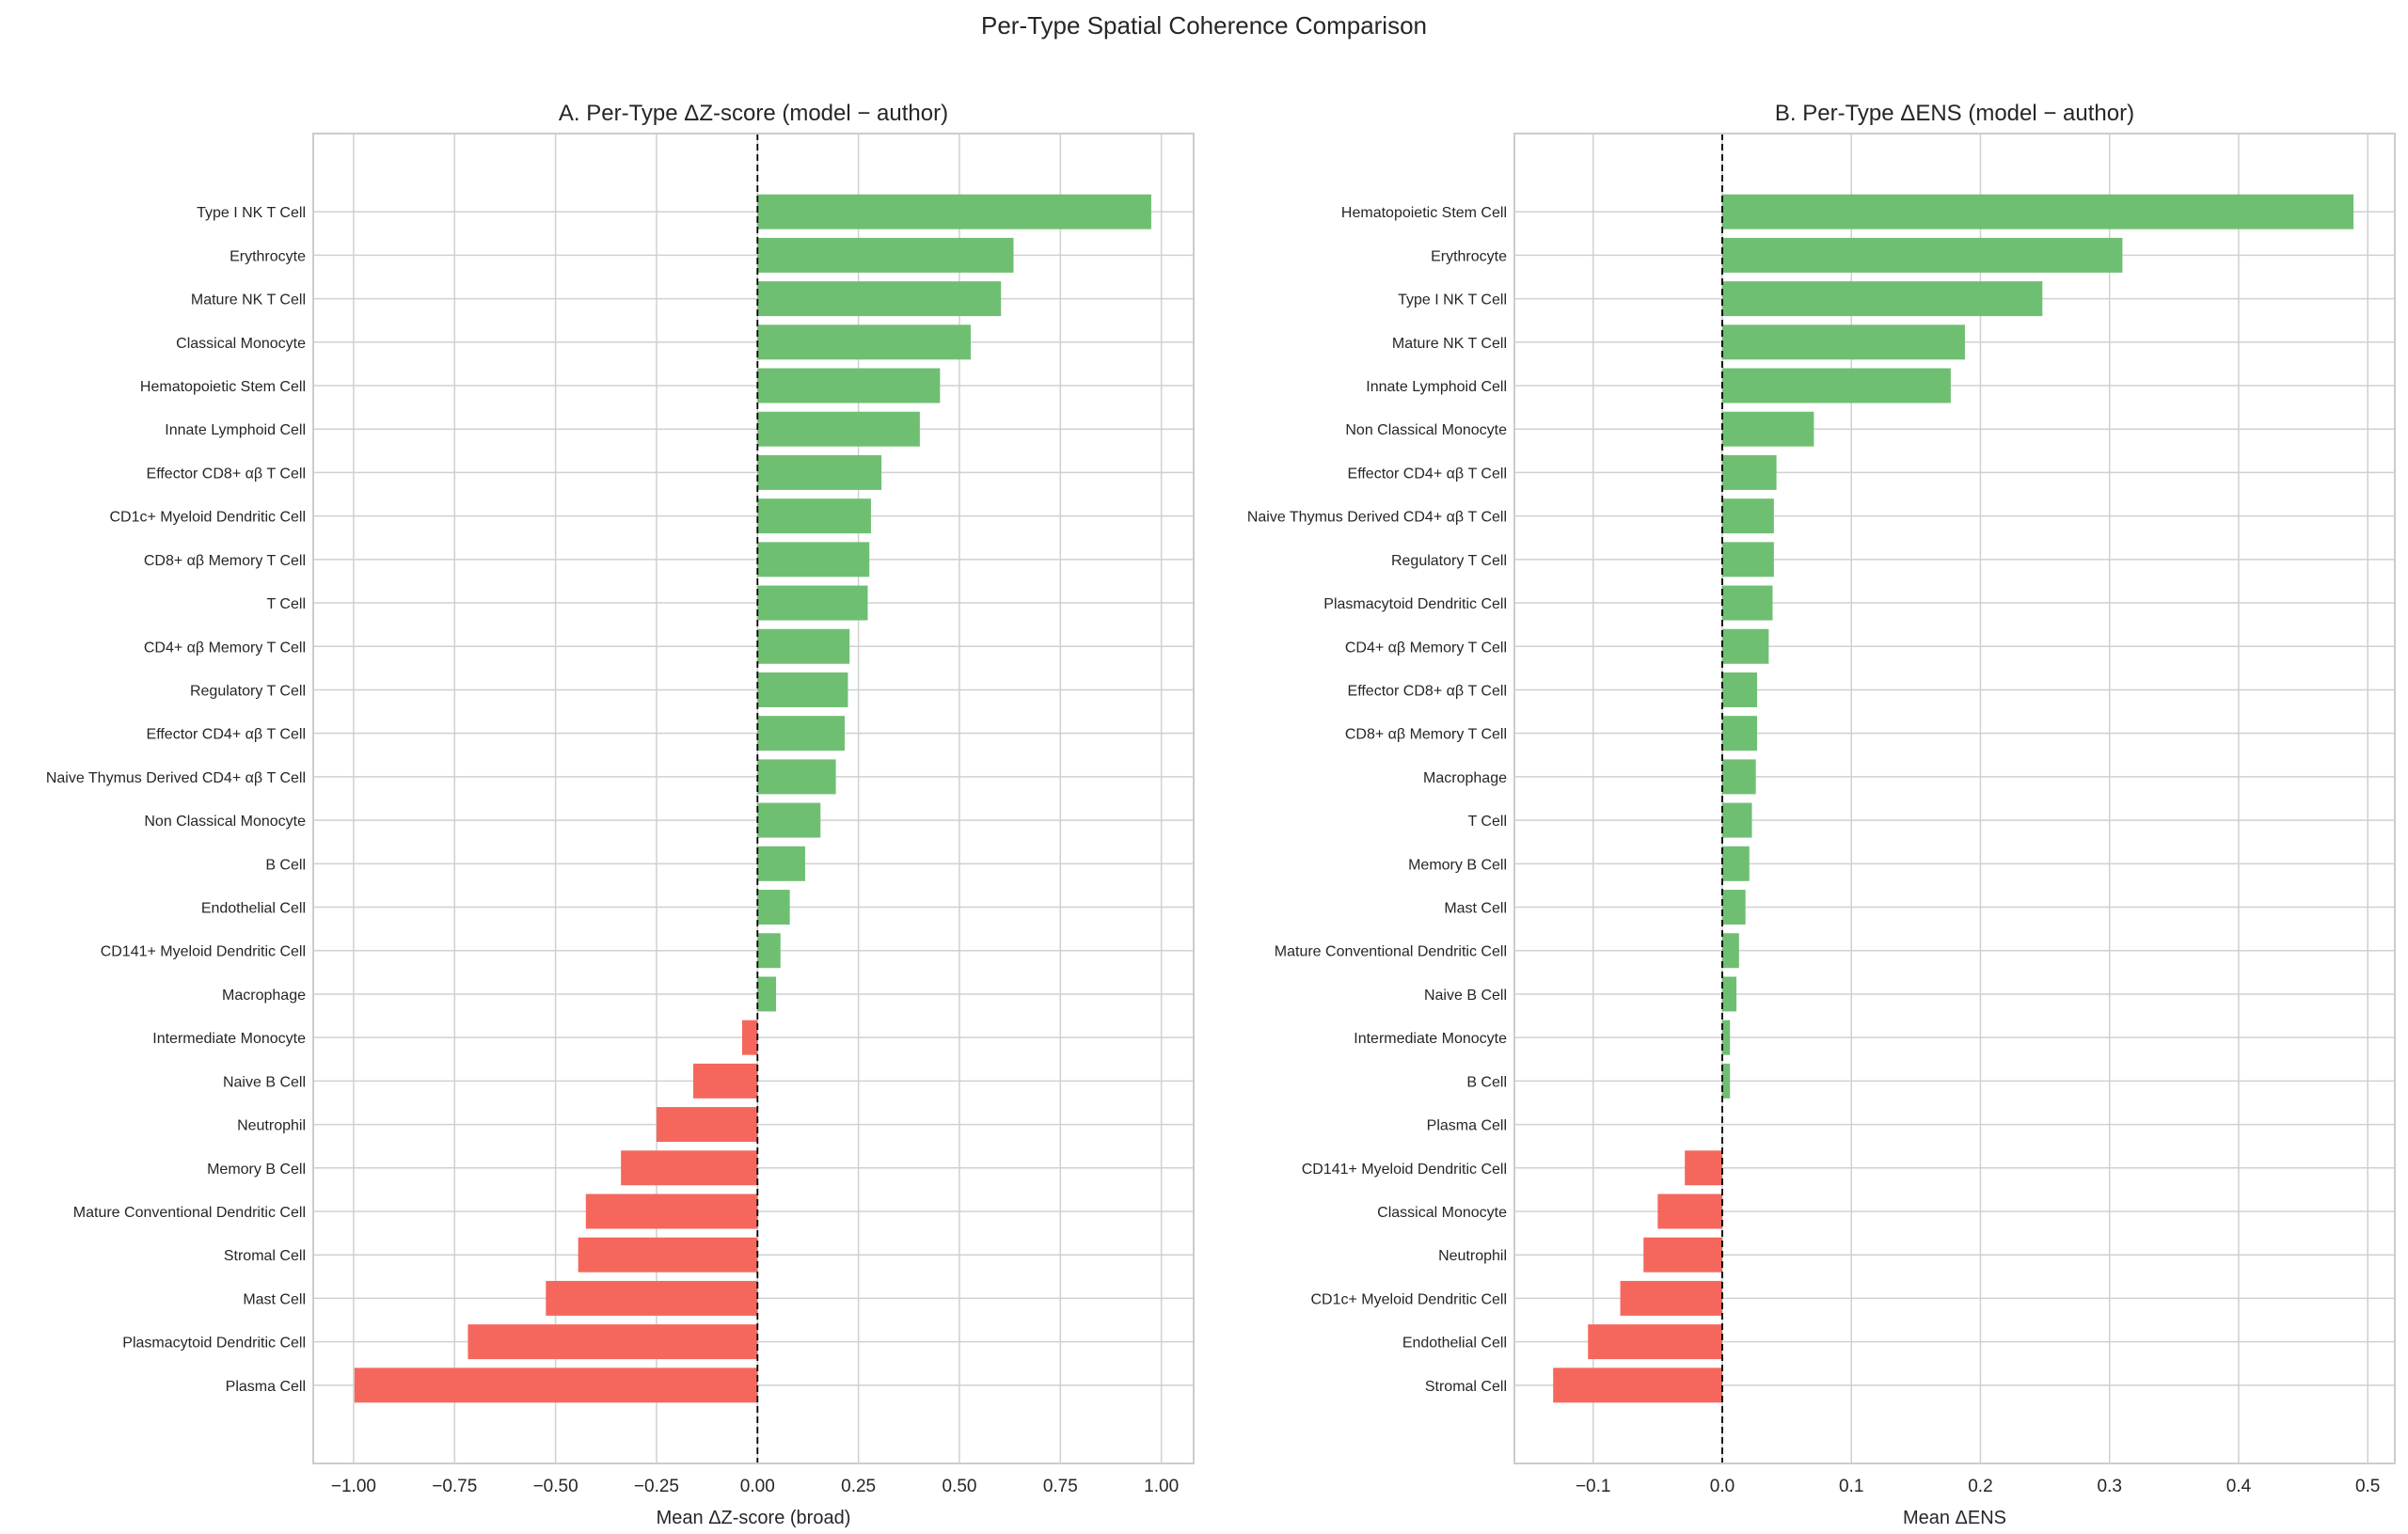  Describe the element at coordinates (264, 1082) in the screenshot. I see `y-tick-label: Naive B Cell` at that location.